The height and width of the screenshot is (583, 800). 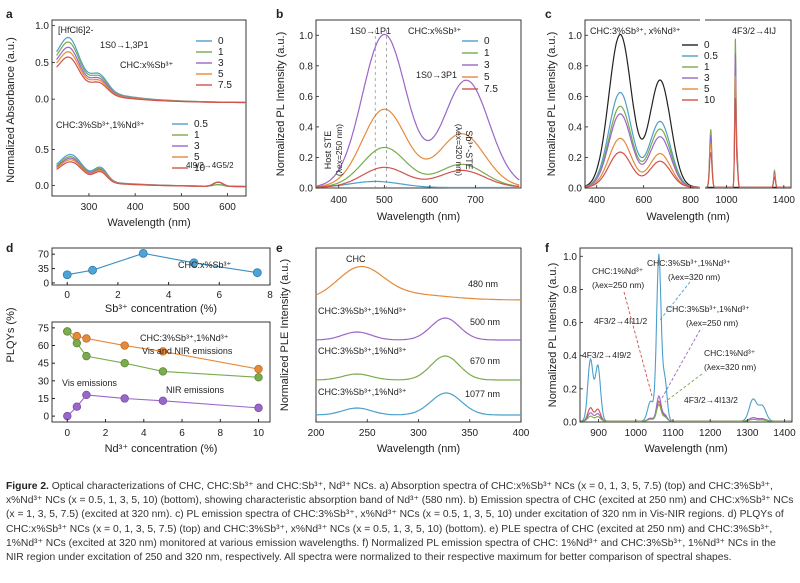 I want to click on series-b-line, so click(x=418, y=148).